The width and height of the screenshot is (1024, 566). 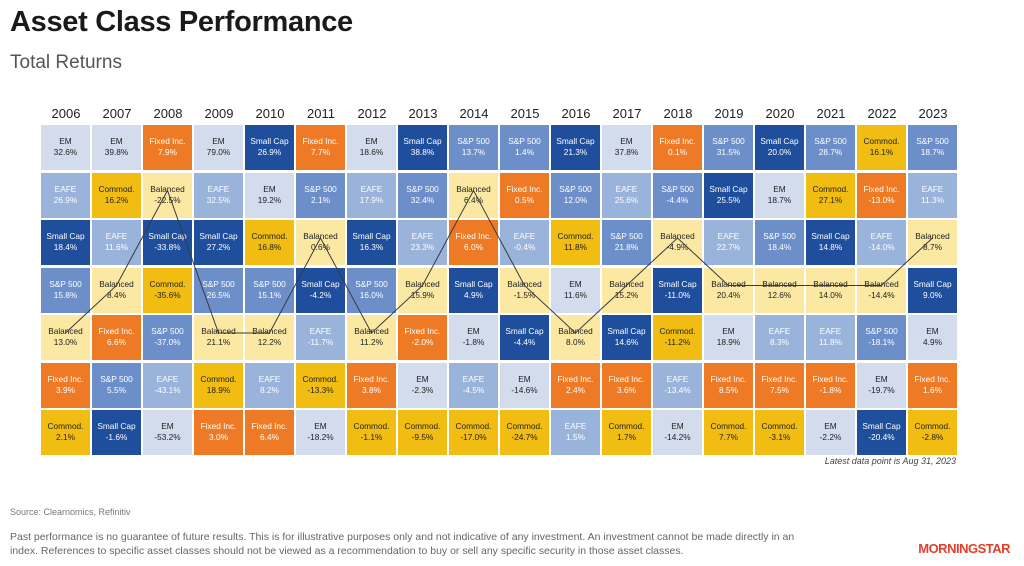 What do you see at coordinates (167, 247) in the screenshot?
I see `cell-return-value: -33.8%` at bounding box center [167, 247].